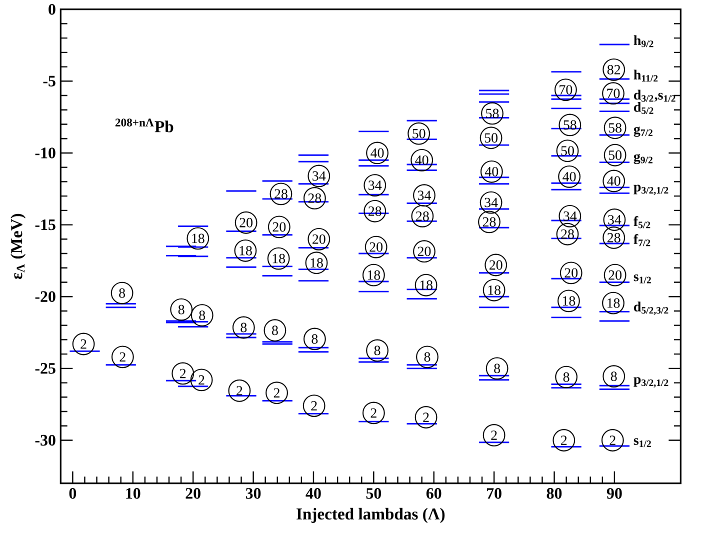 This screenshot has height=538, width=724. I want to click on x-axis-title: Injected lambdas (Λ), so click(370, 515).